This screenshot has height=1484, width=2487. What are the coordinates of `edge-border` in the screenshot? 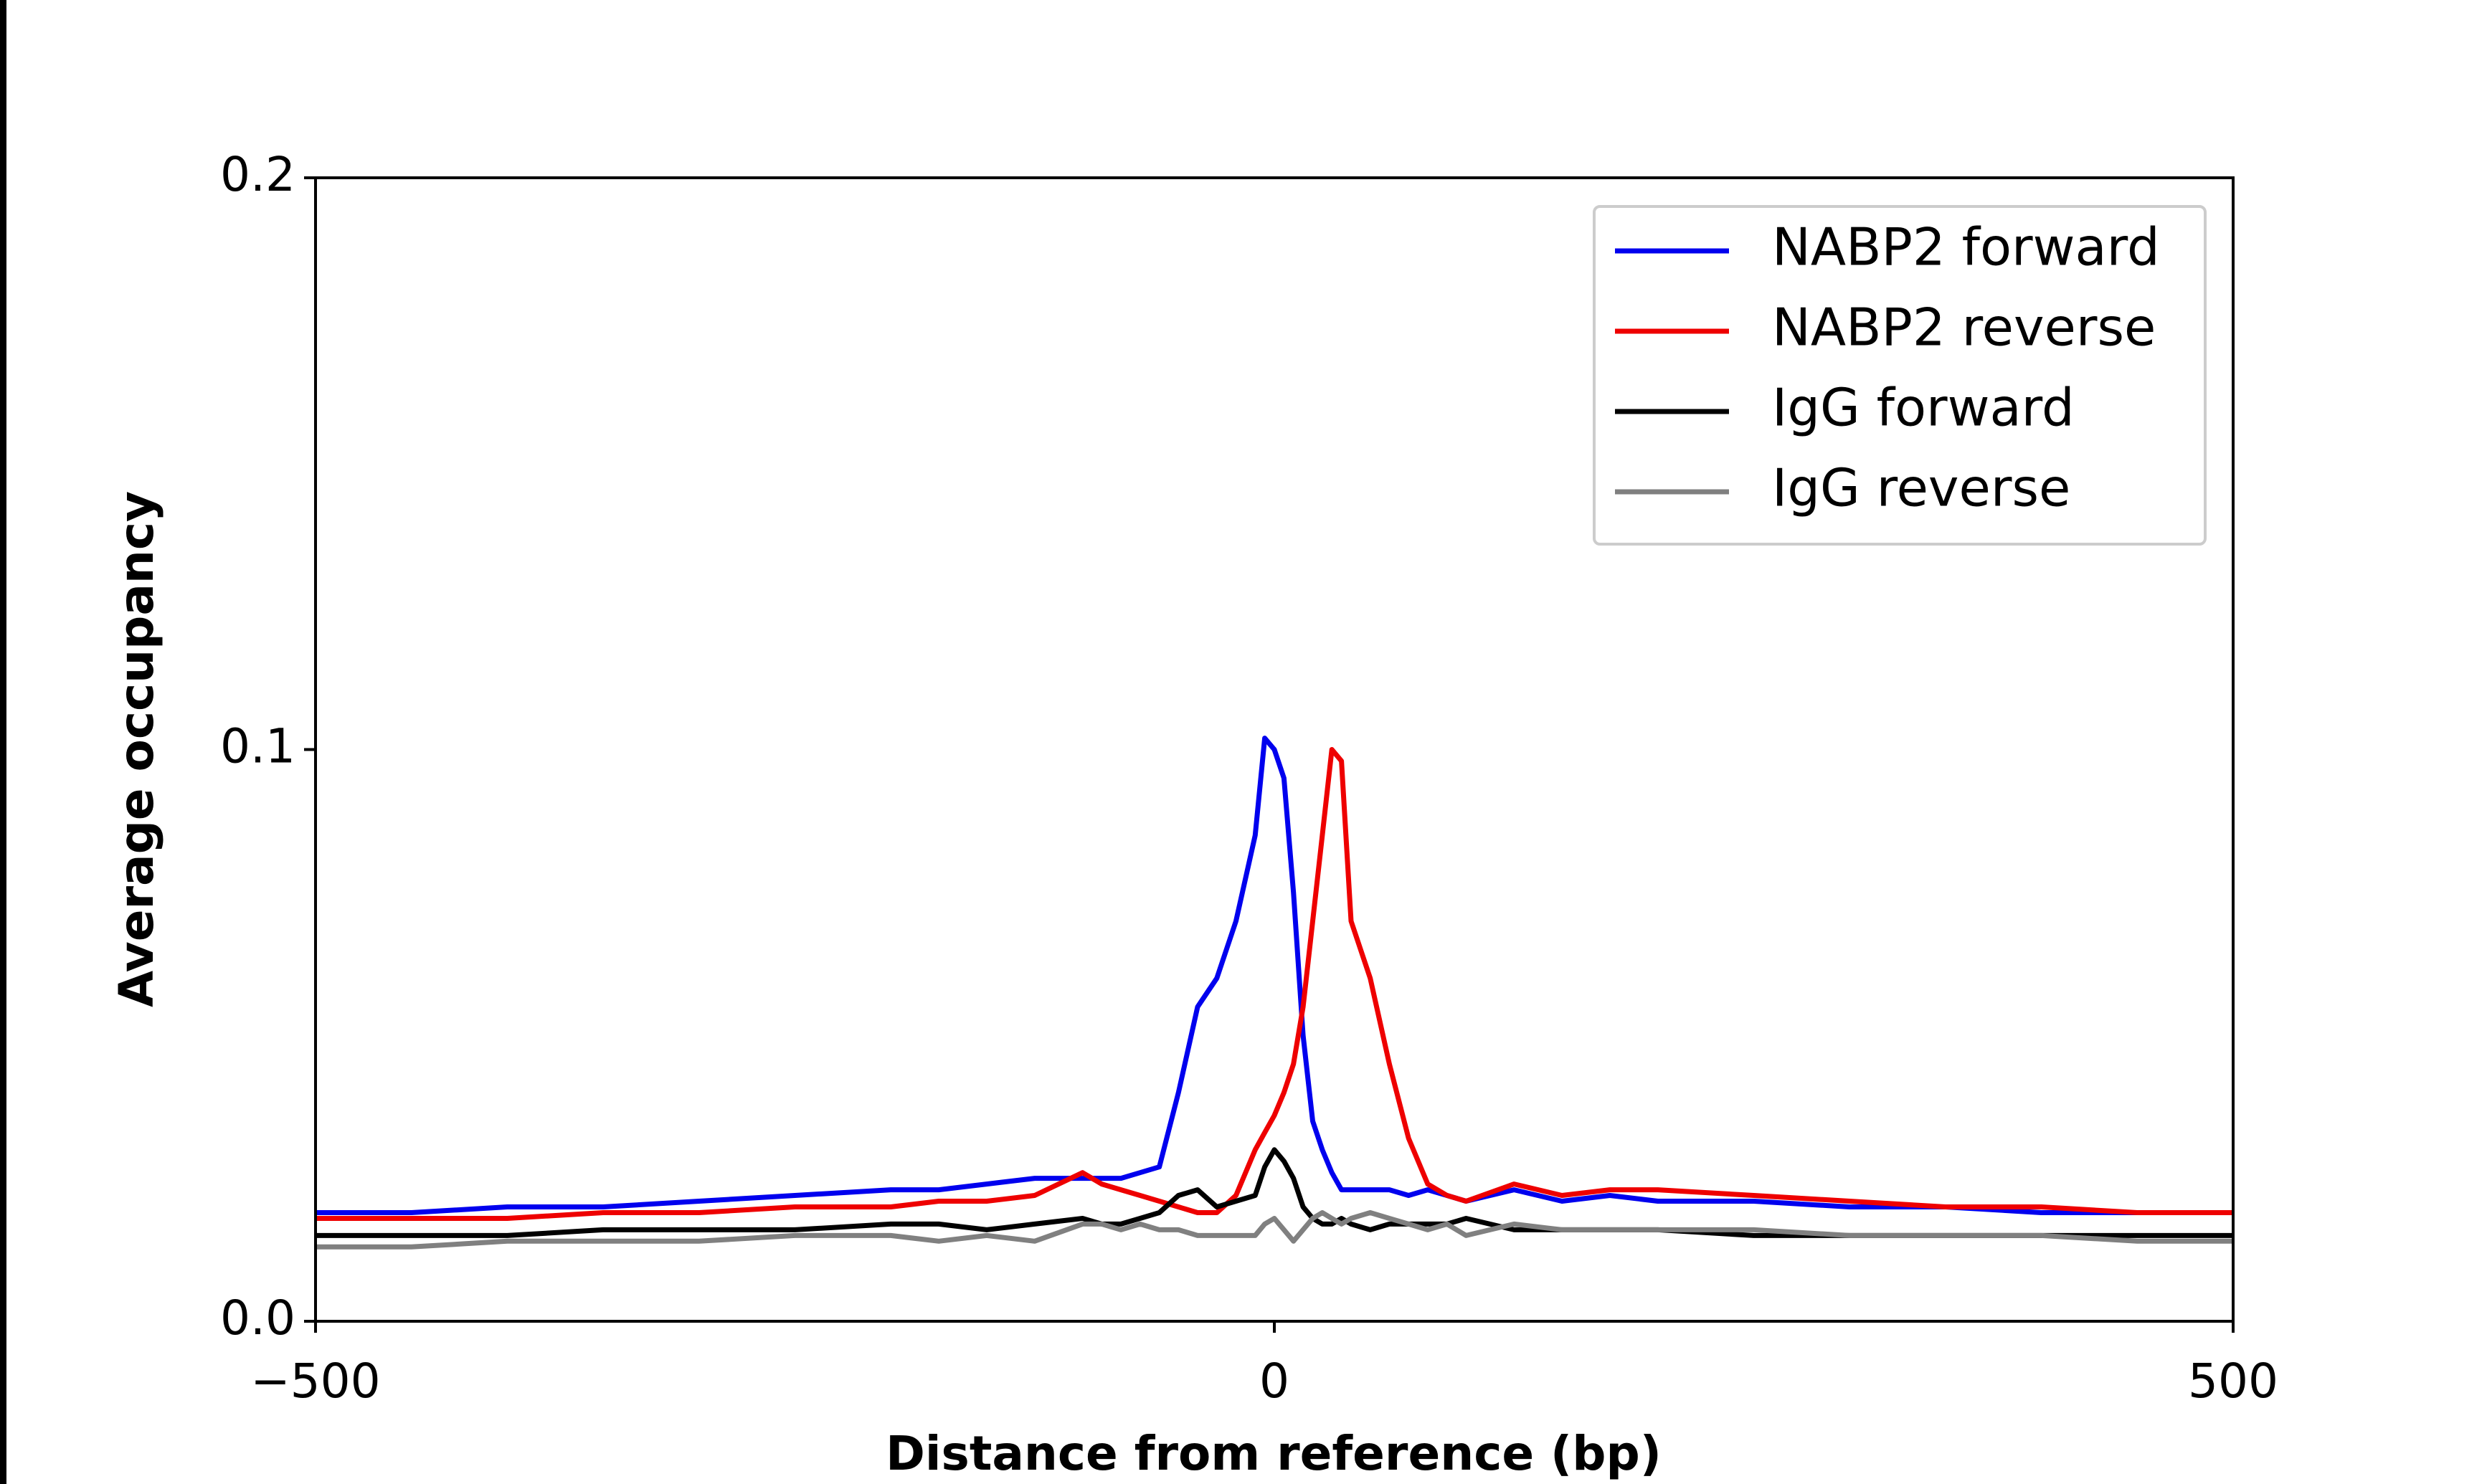 It's located at (3, 742).